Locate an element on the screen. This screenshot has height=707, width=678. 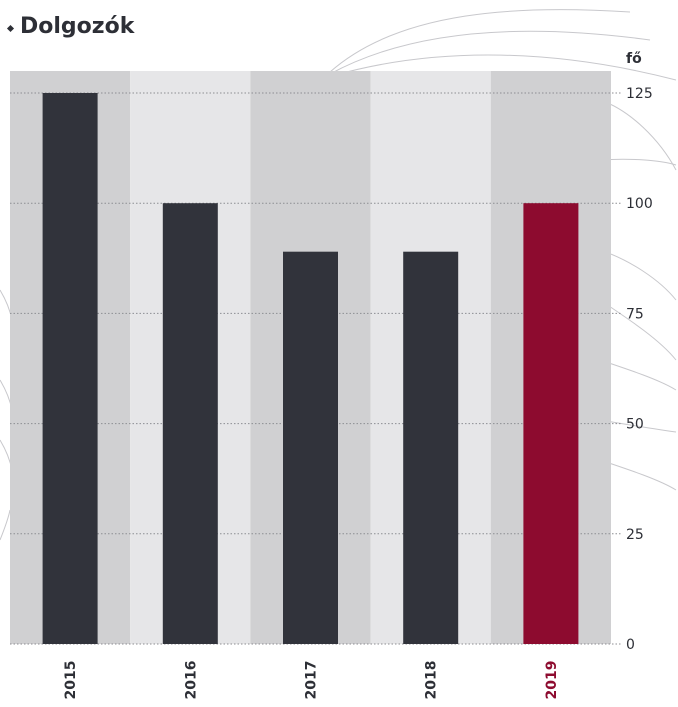
chart-title: Dolgozók is located at coordinates (70, 26).